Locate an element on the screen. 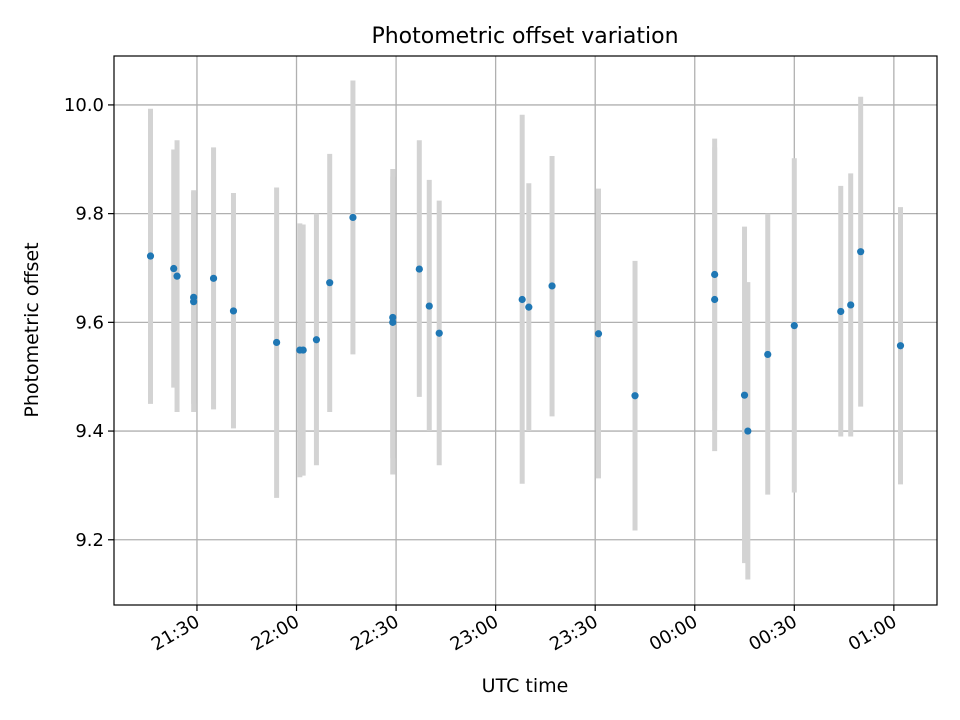 The width and height of the screenshot is (960, 720). y-tick-label: 9.6 is located at coordinates (89, 322).